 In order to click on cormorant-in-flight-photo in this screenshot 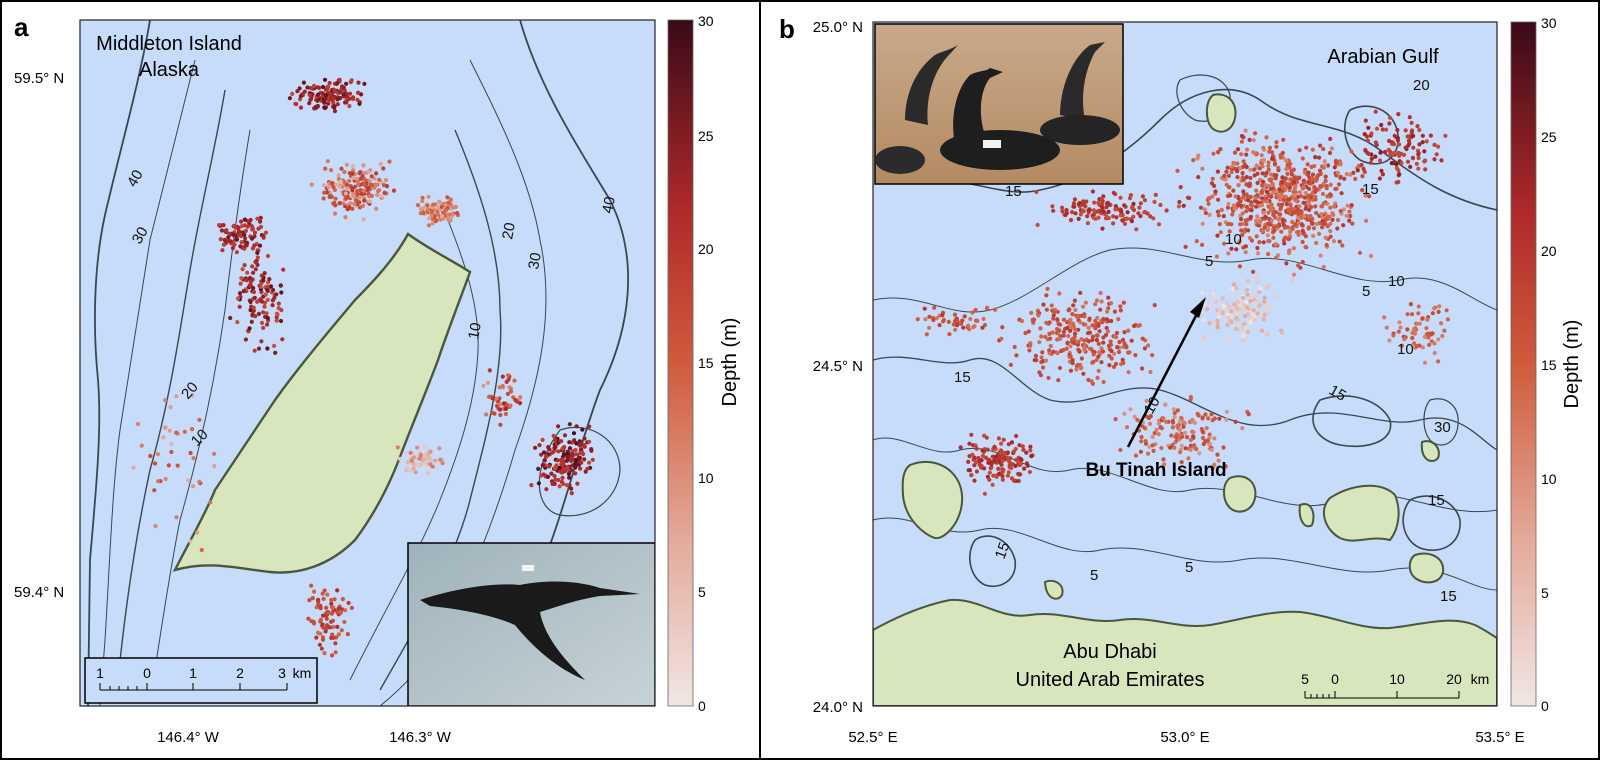, I will do `click(531, 624)`.